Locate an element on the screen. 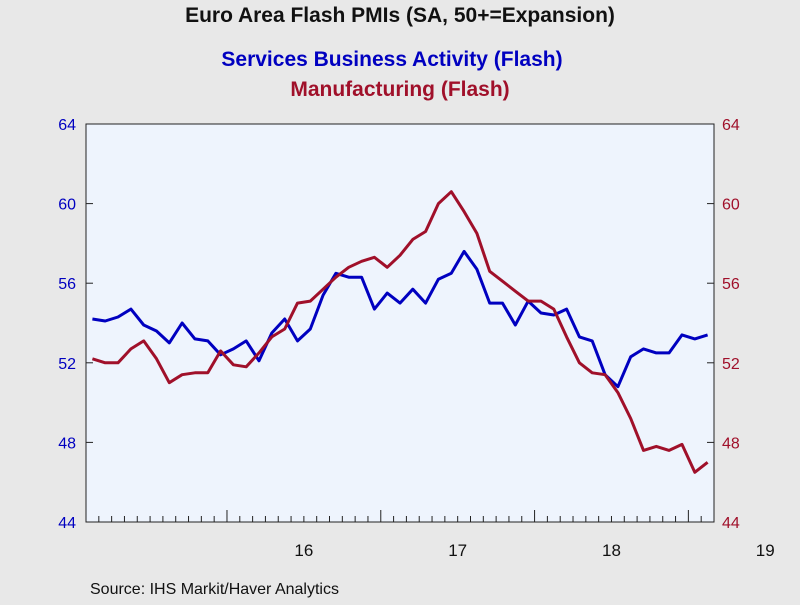 This screenshot has width=800, height=605. x-tick-label: 19 is located at coordinates (765, 550).